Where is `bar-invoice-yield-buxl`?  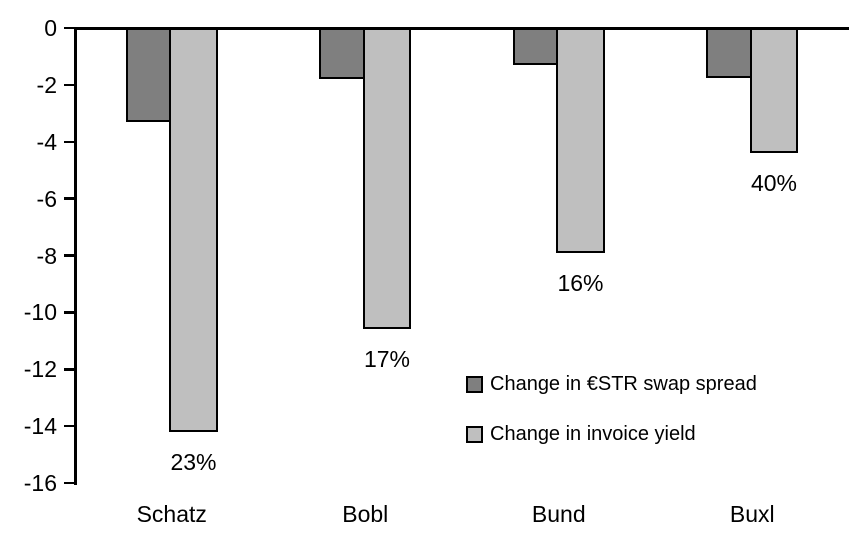
bar-invoice-yield-buxl is located at coordinates (774, 90).